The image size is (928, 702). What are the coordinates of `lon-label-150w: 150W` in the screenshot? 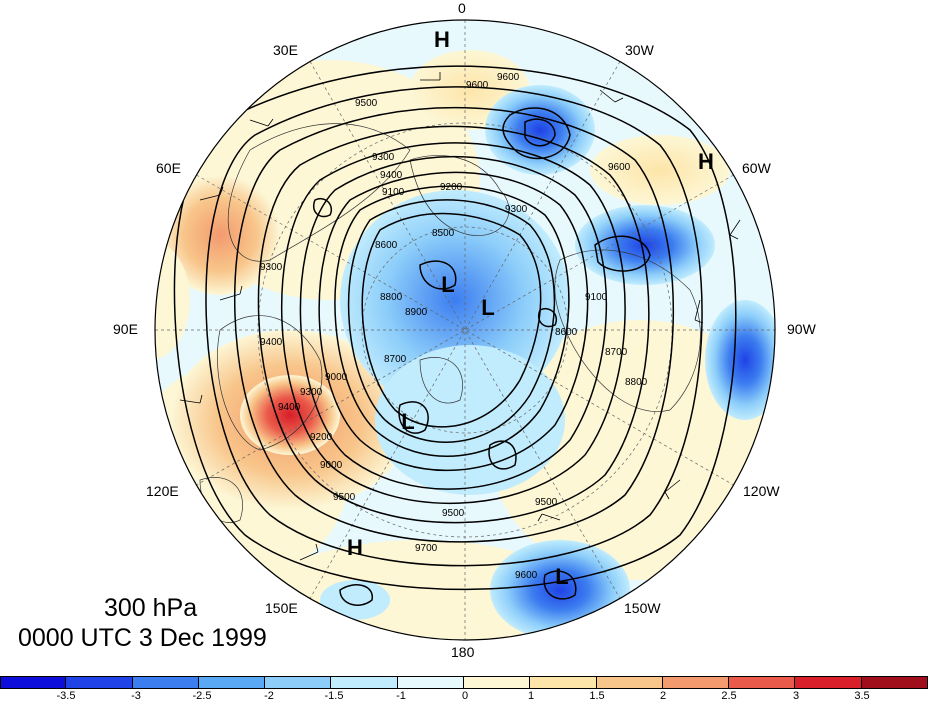 It's located at (642, 608).